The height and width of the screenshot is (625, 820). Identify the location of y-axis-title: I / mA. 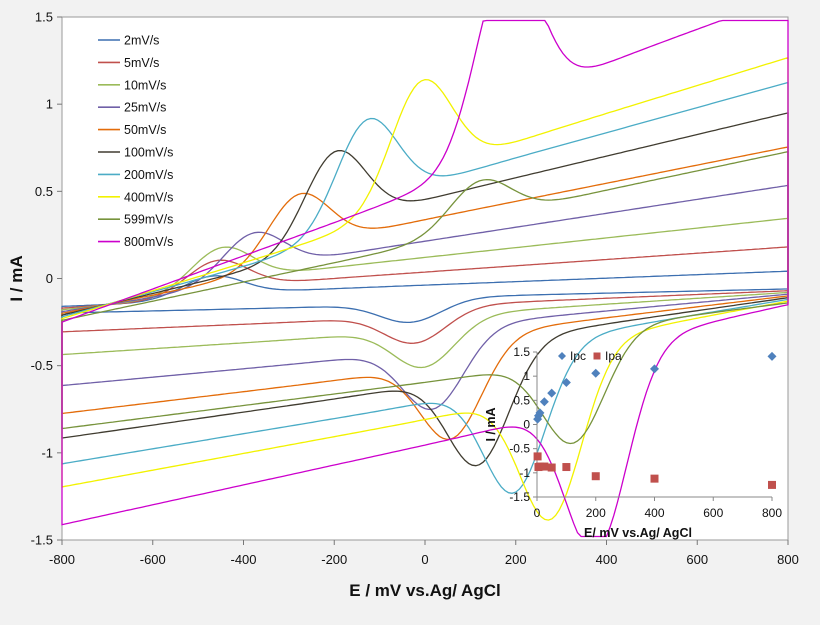
(16, 278).